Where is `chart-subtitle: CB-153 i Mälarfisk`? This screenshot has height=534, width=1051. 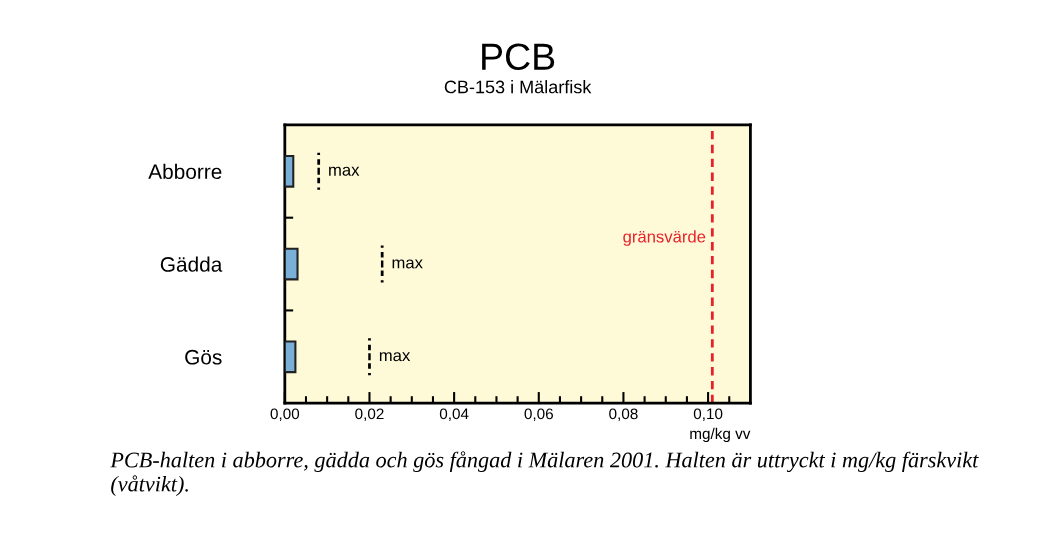
chart-subtitle: CB-153 i Mälarfisk is located at coordinates (518, 87).